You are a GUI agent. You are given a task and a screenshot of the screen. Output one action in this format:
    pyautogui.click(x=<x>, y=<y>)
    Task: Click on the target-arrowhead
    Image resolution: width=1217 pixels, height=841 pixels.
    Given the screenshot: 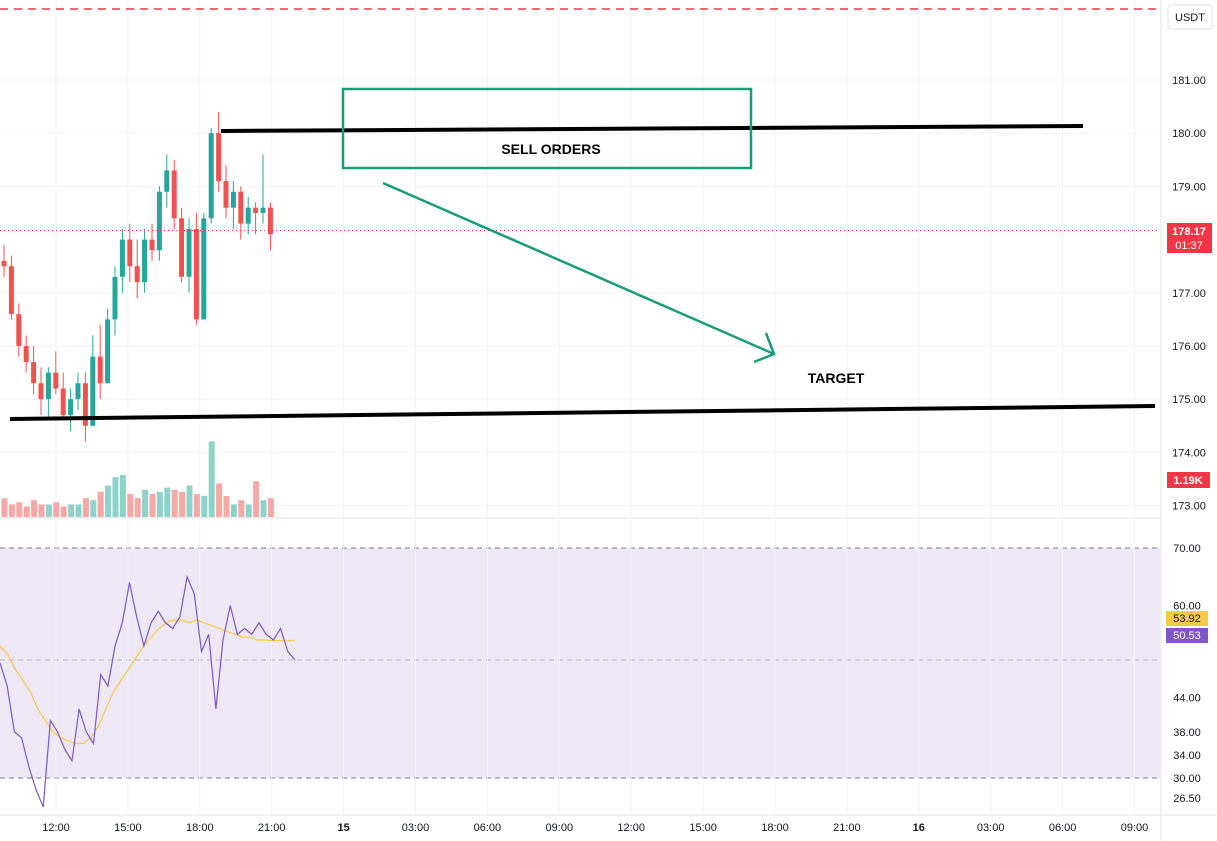 What is the action you would take?
    pyautogui.click(x=764, y=348)
    